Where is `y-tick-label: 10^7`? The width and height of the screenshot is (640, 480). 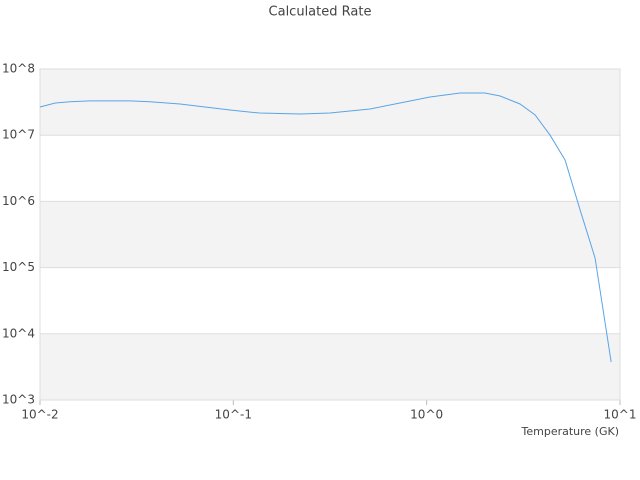 y-tick-label: 10^7 is located at coordinates (18, 135).